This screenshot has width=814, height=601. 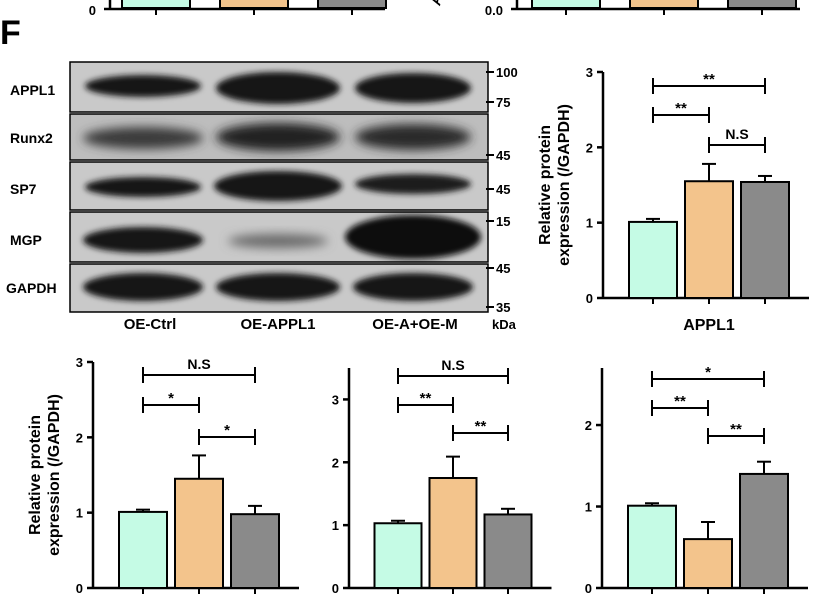 What do you see at coordinates (502, 198) in the screenshot?
I see `blot-markers: 100 75 45 45 15 45 35 kDa` at bounding box center [502, 198].